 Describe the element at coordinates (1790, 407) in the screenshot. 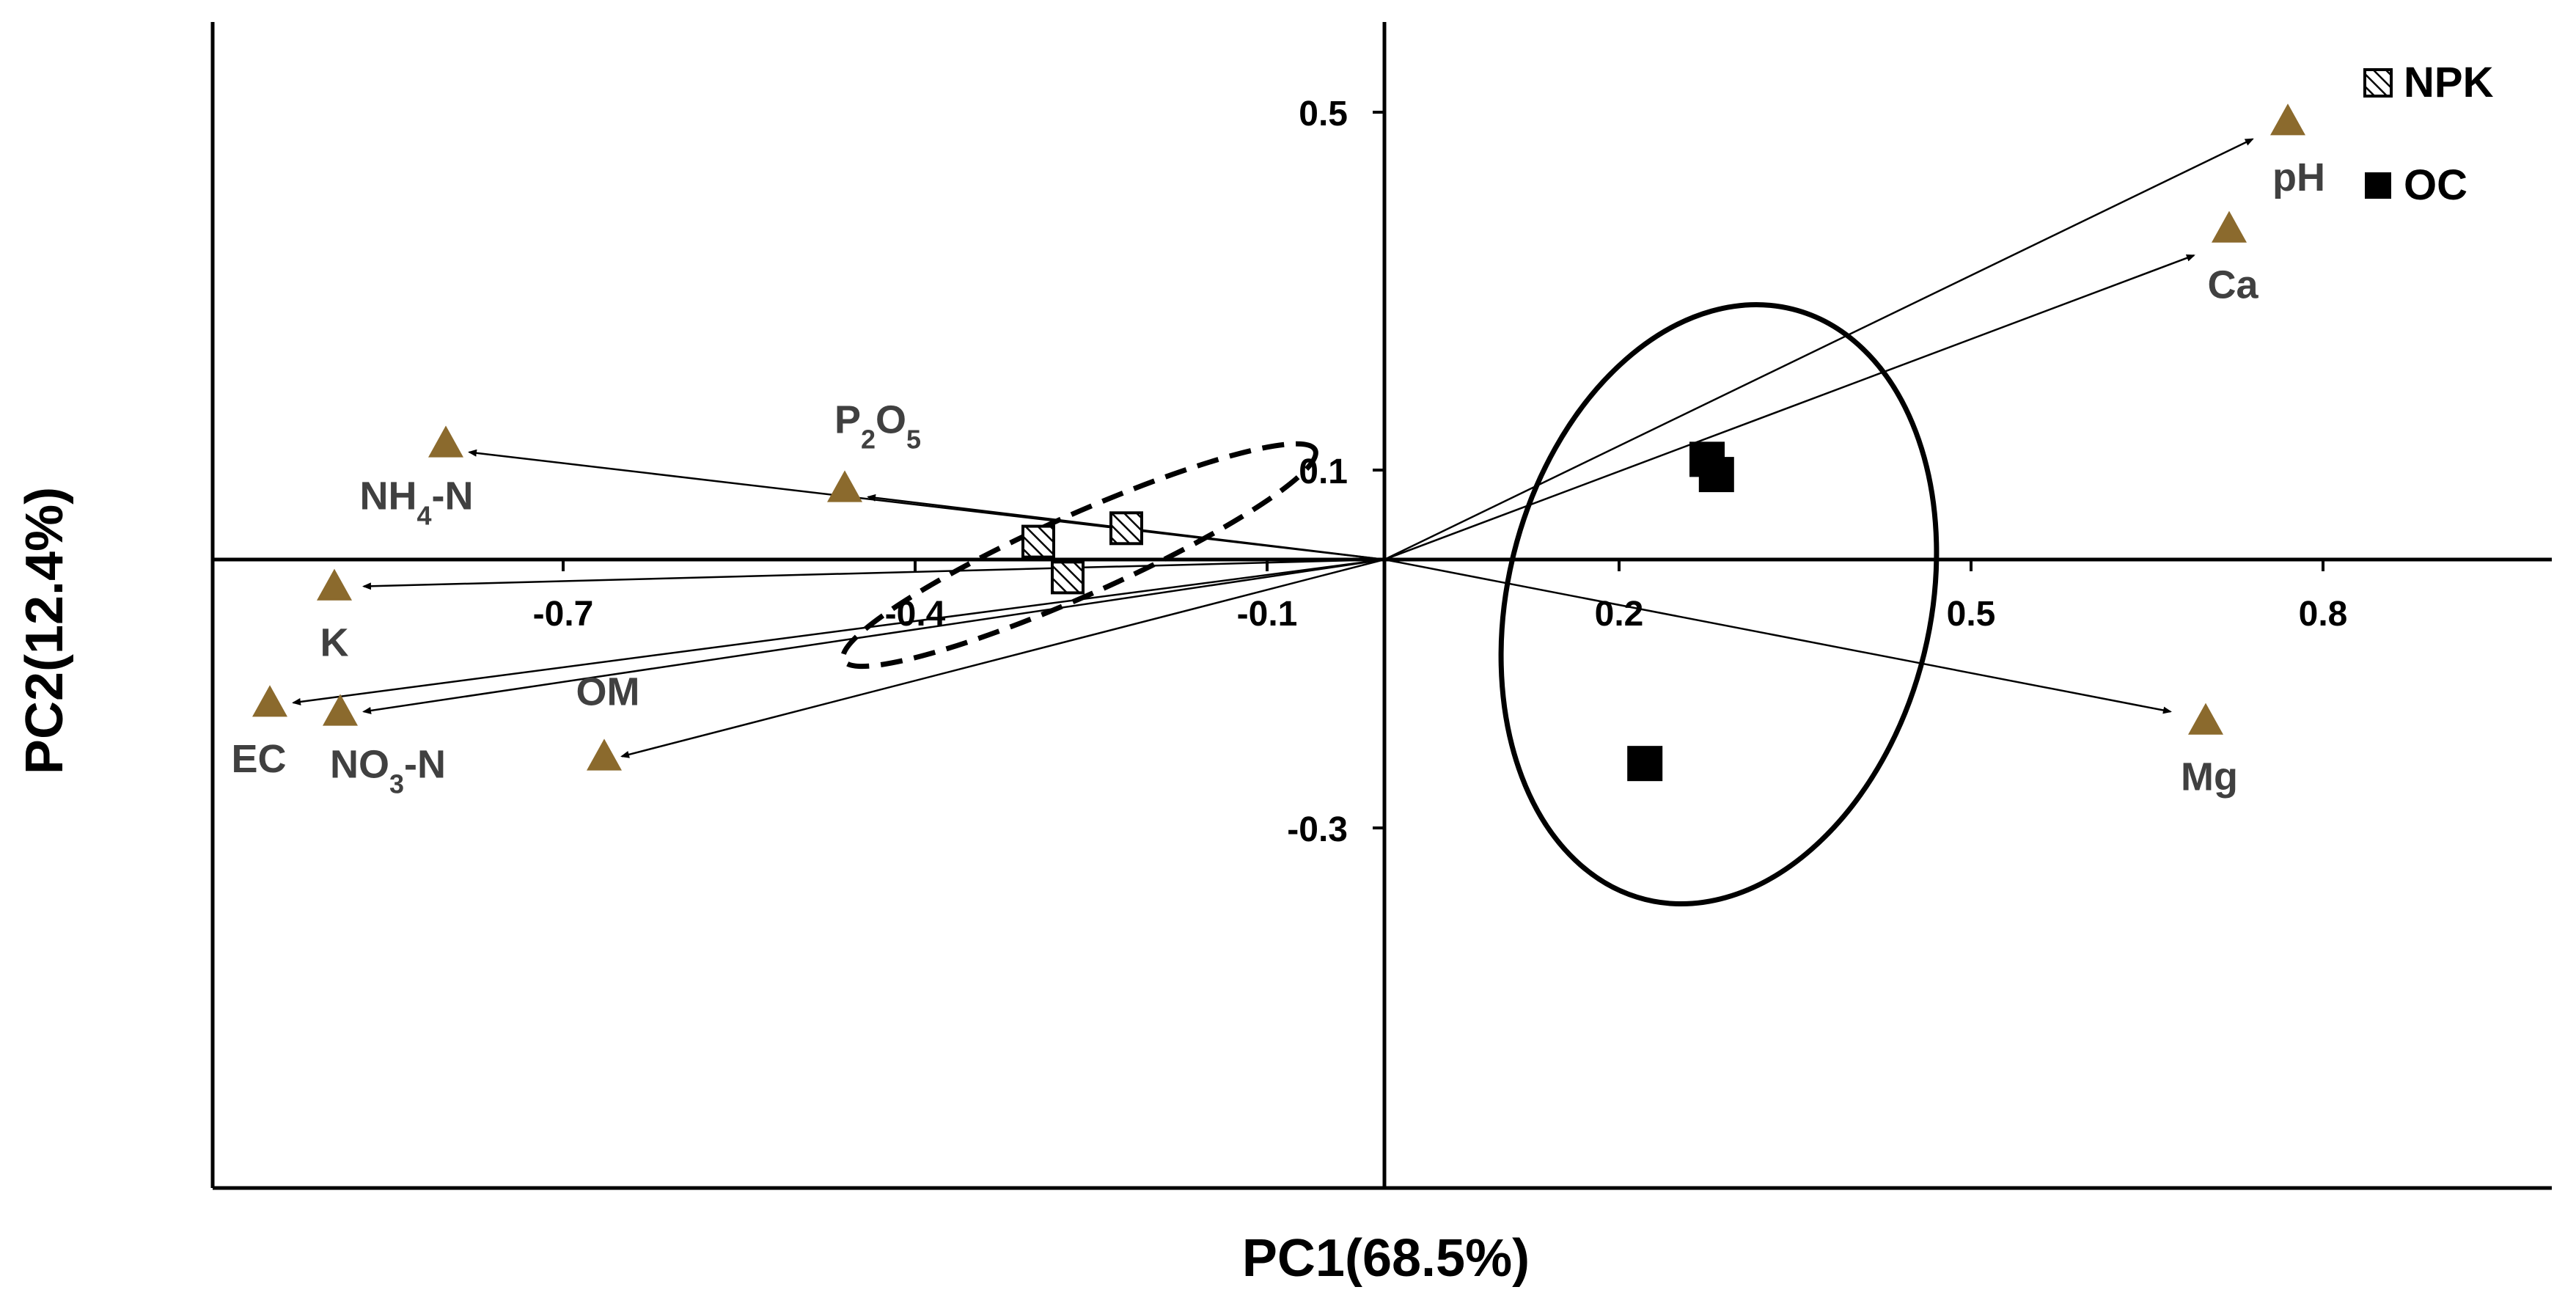

I see `arrow-ca` at that location.